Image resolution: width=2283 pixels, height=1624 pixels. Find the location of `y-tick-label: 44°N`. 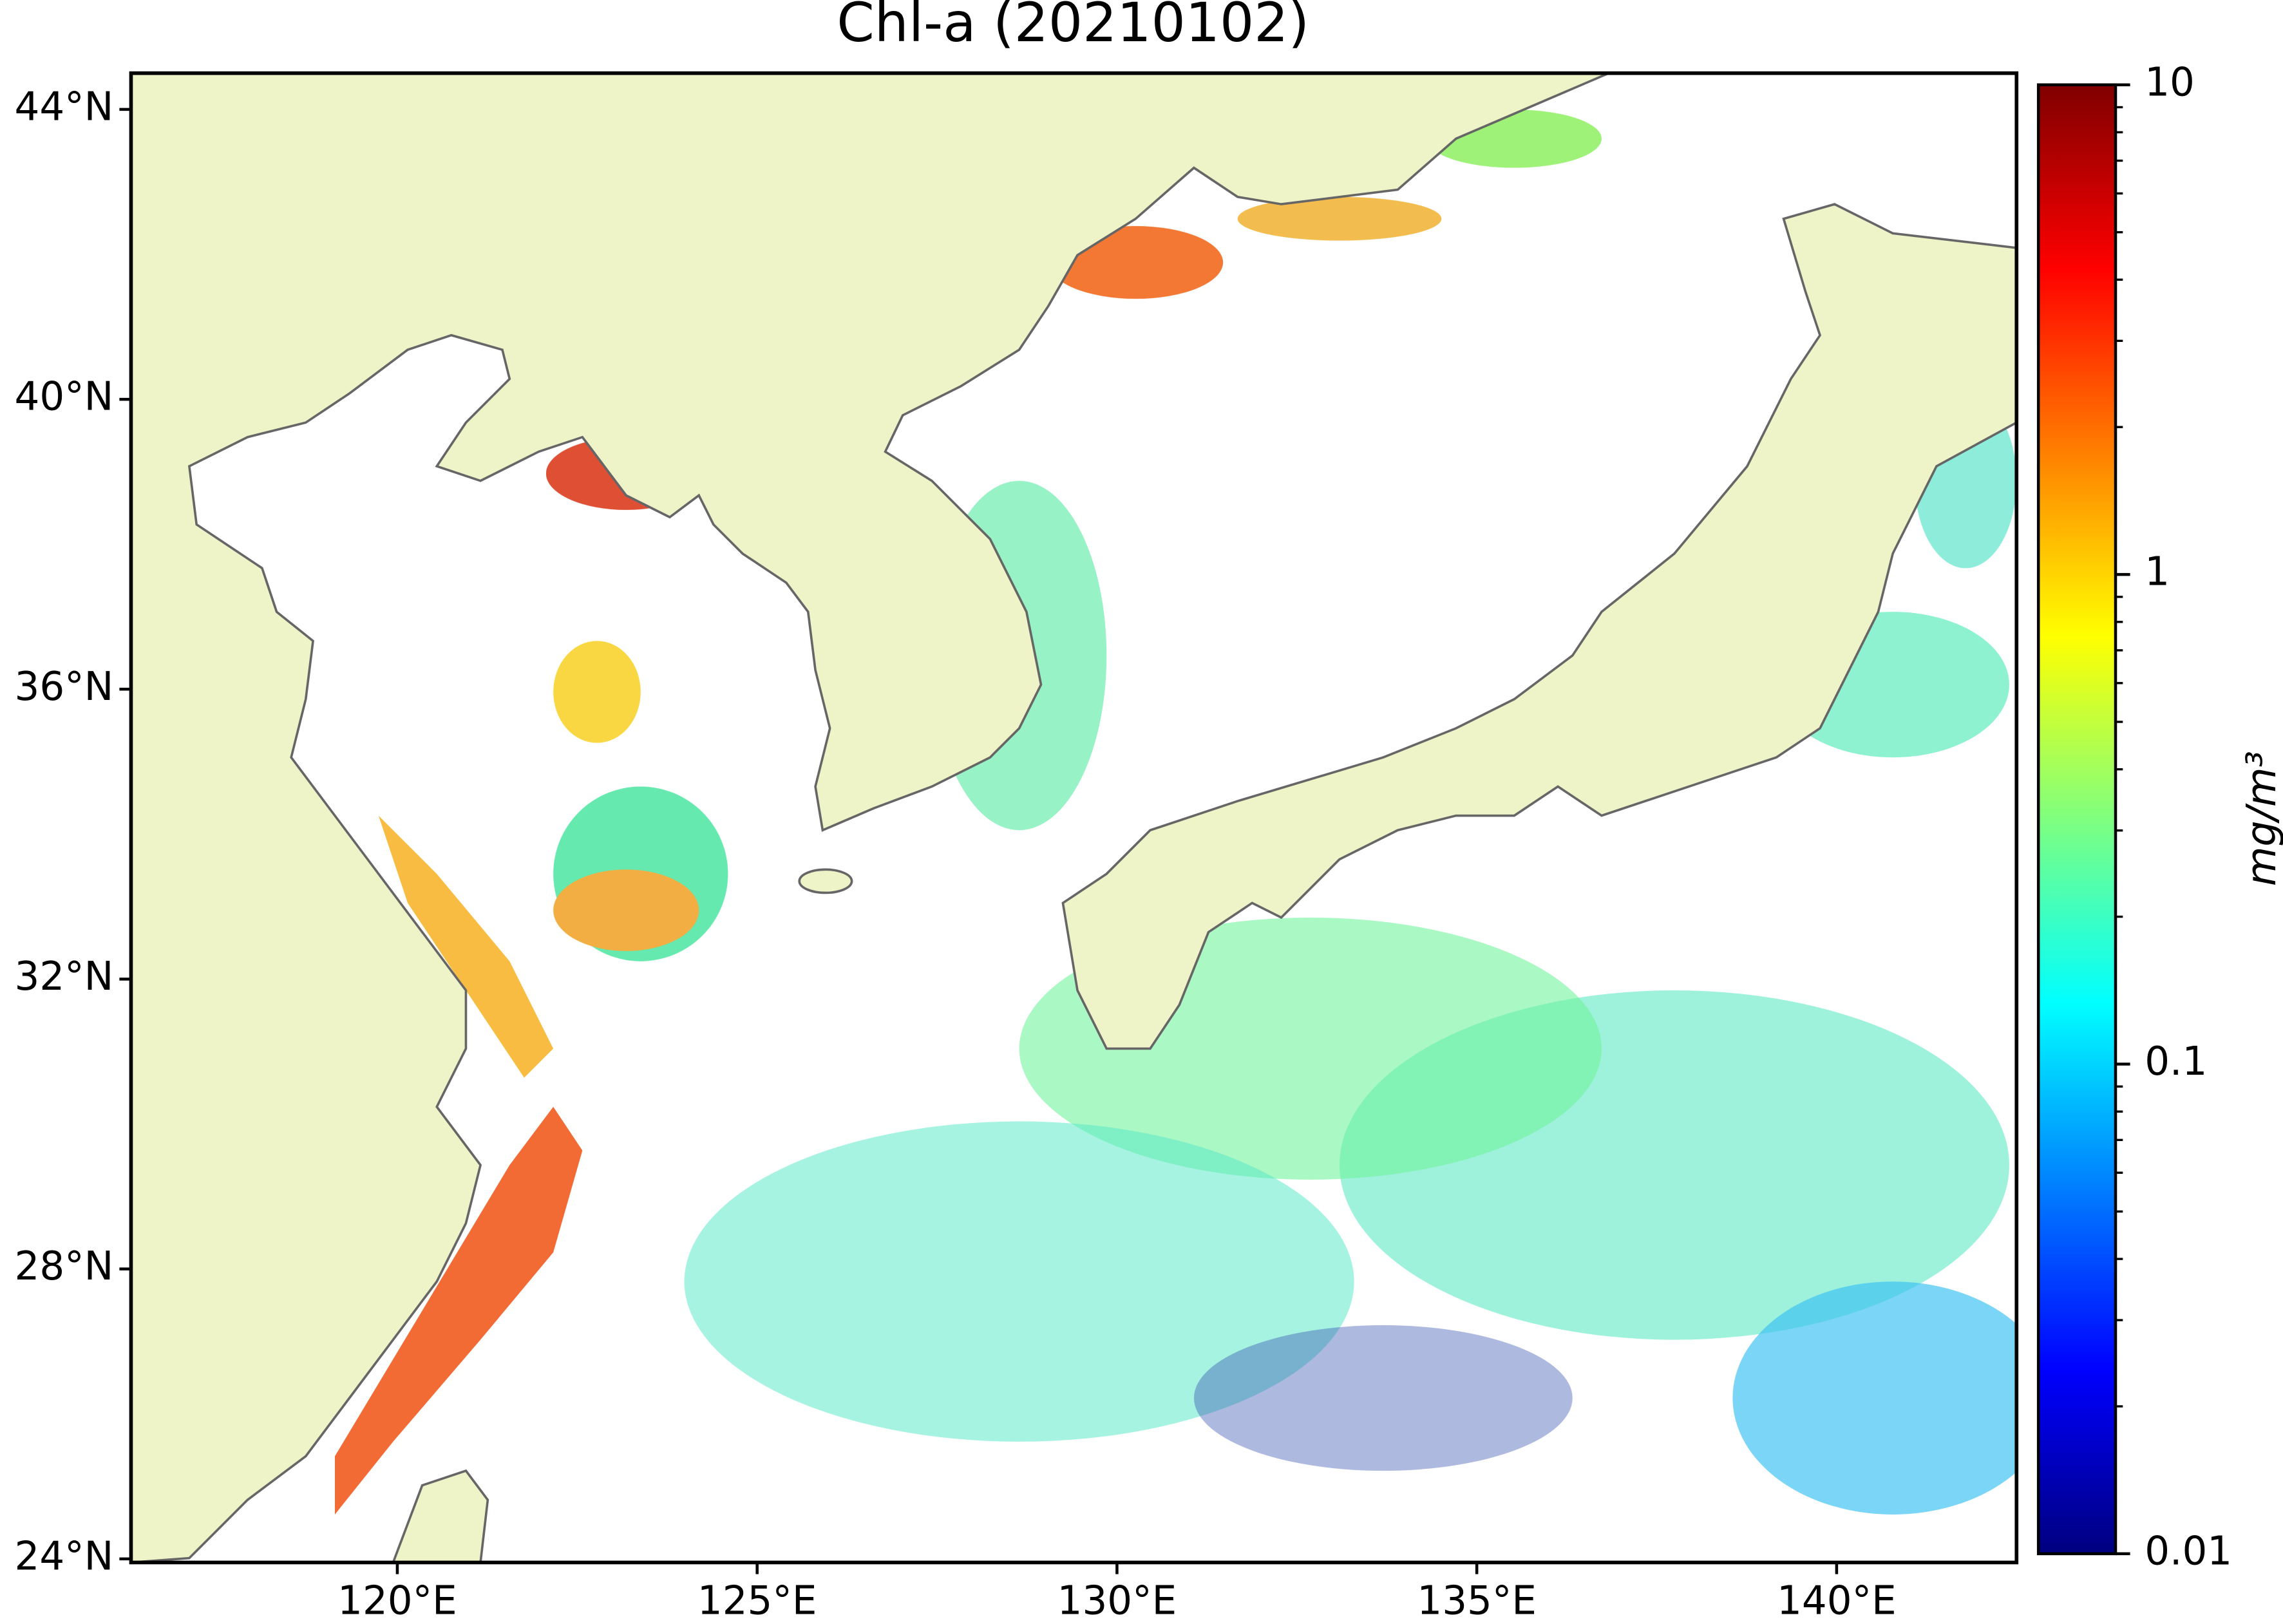

y-tick-label: 44°N is located at coordinates (64, 107).